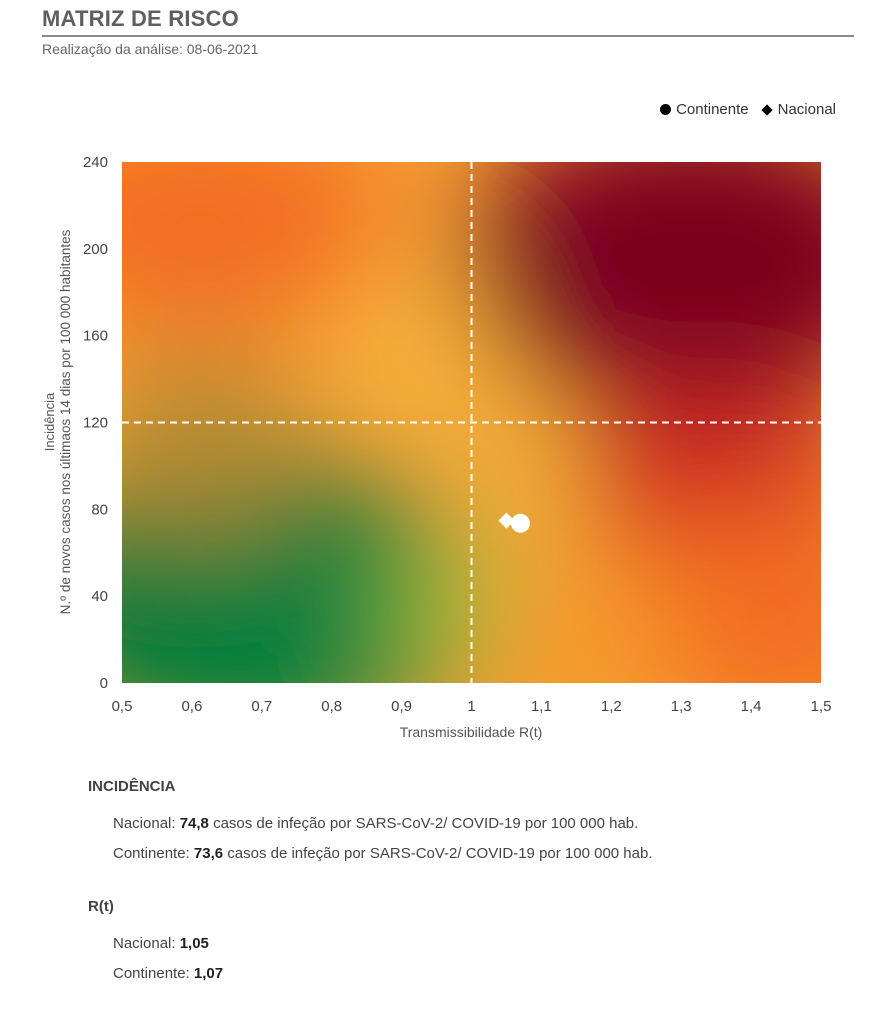  What do you see at coordinates (132, 786) in the screenshot?
I see `incidencia-heading: INCIDÊNCIA` at bounding box center [132, 786].